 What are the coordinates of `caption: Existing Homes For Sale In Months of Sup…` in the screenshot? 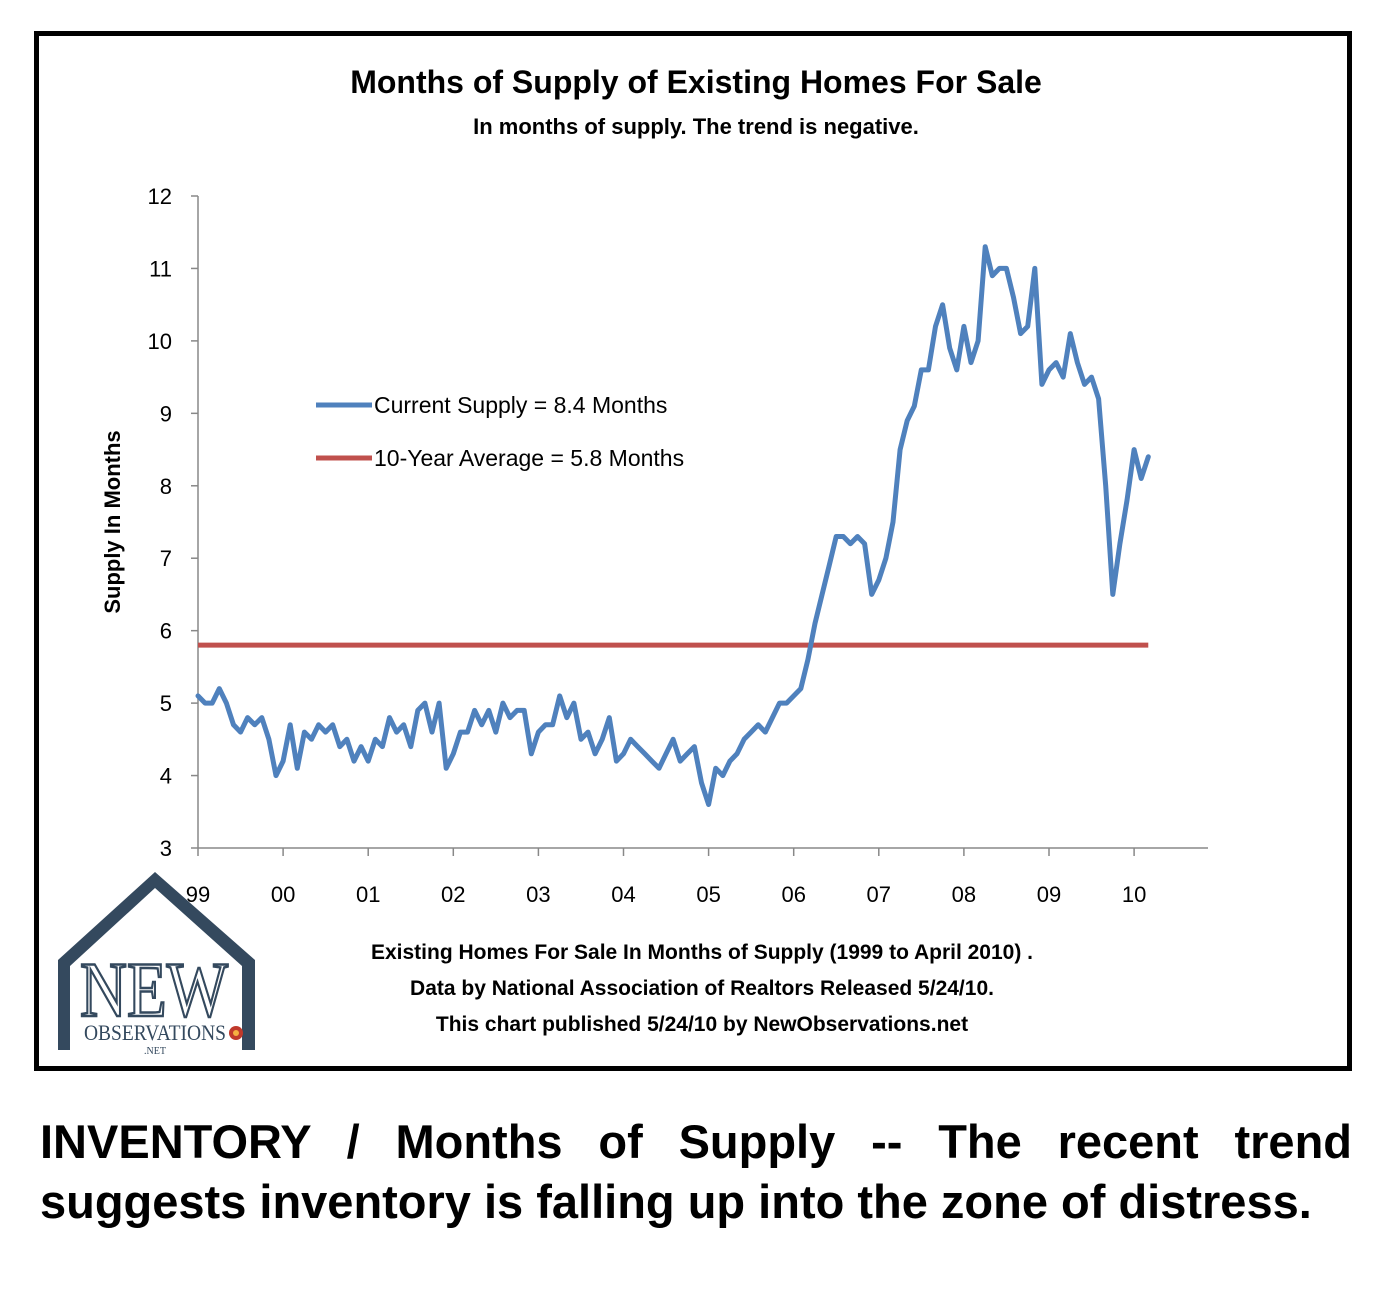 It's located at (702, 988).